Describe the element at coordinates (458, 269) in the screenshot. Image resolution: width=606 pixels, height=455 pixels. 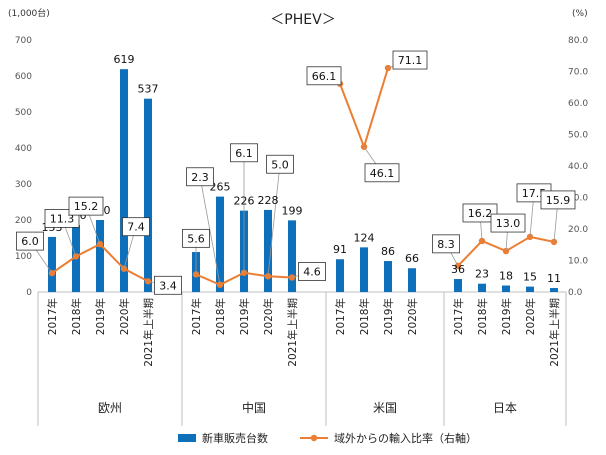
I see `bar-value-label: 36` at that location.